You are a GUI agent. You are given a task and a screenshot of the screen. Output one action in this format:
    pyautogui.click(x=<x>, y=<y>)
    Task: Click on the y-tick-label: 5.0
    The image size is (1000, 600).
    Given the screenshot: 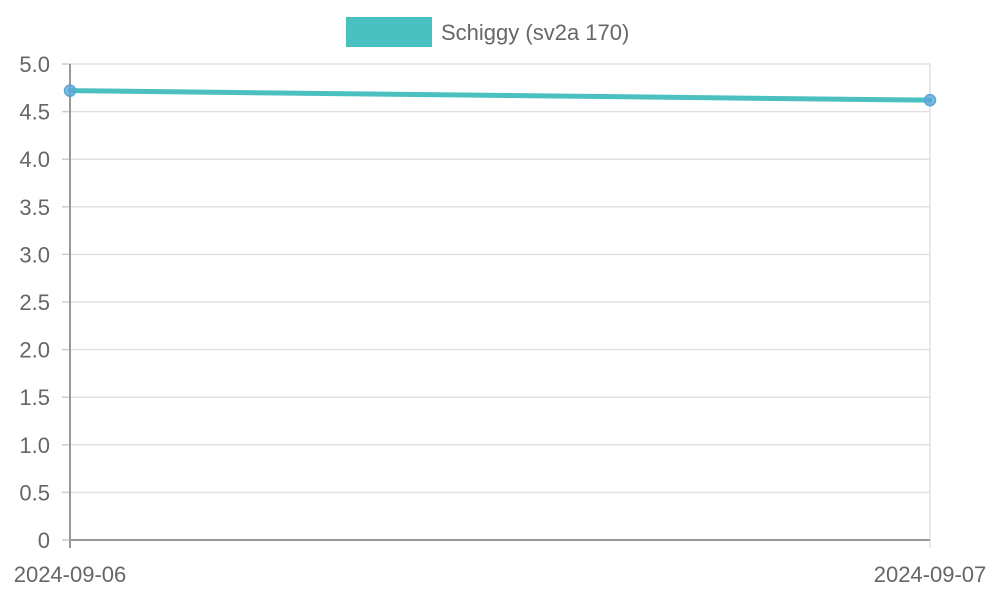 What is the action you would take?
    pyautogui.click(x=34, y=64)
    